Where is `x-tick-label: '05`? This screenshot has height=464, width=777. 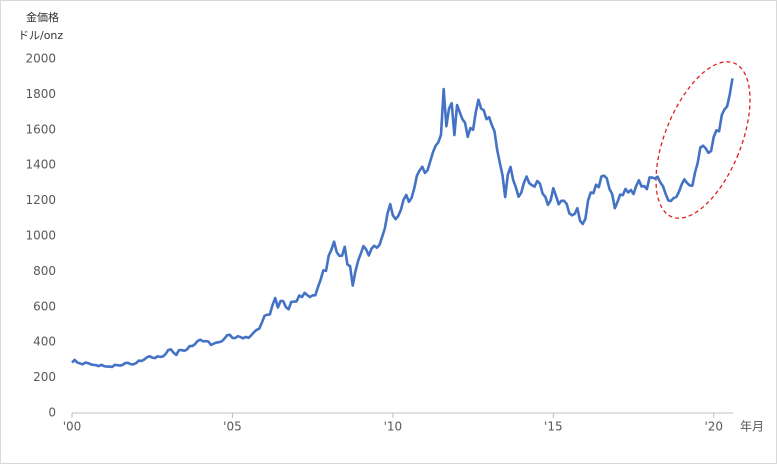
x-tick-label: '05 is located at coordinates (232, 427).